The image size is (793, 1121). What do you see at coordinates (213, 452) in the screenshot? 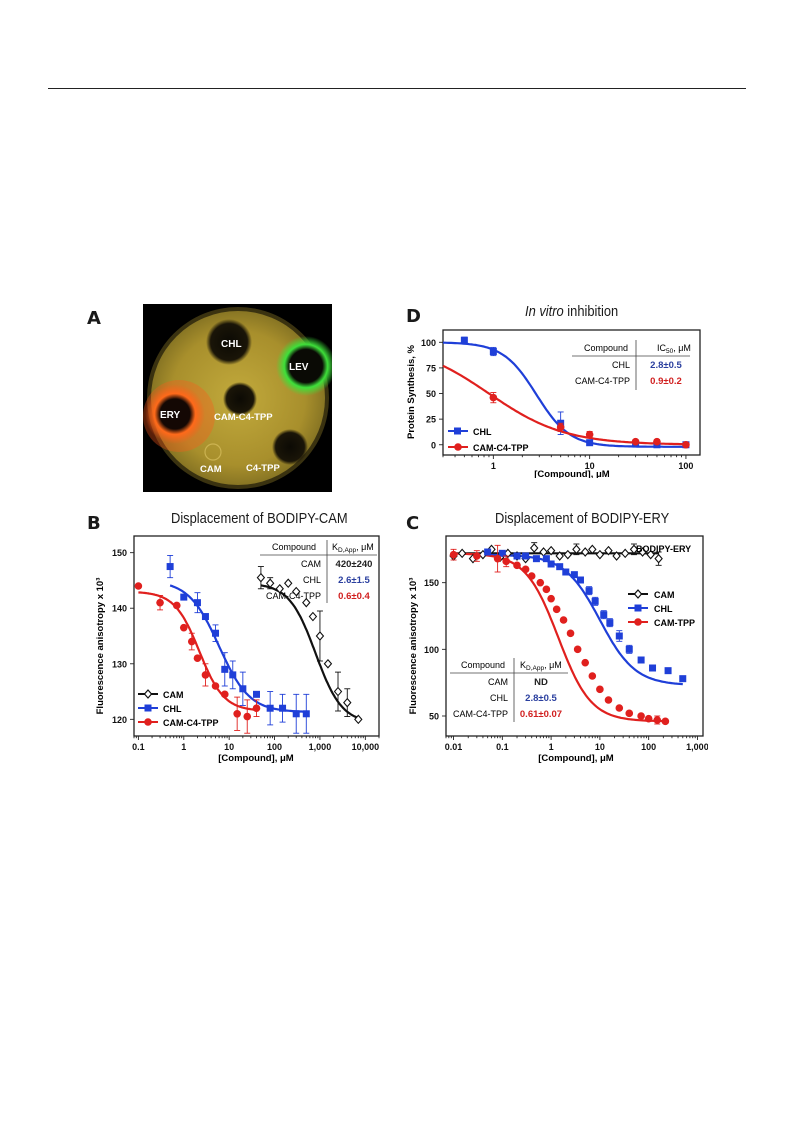
I see `cam-disc` at bounding box center [213, 452].